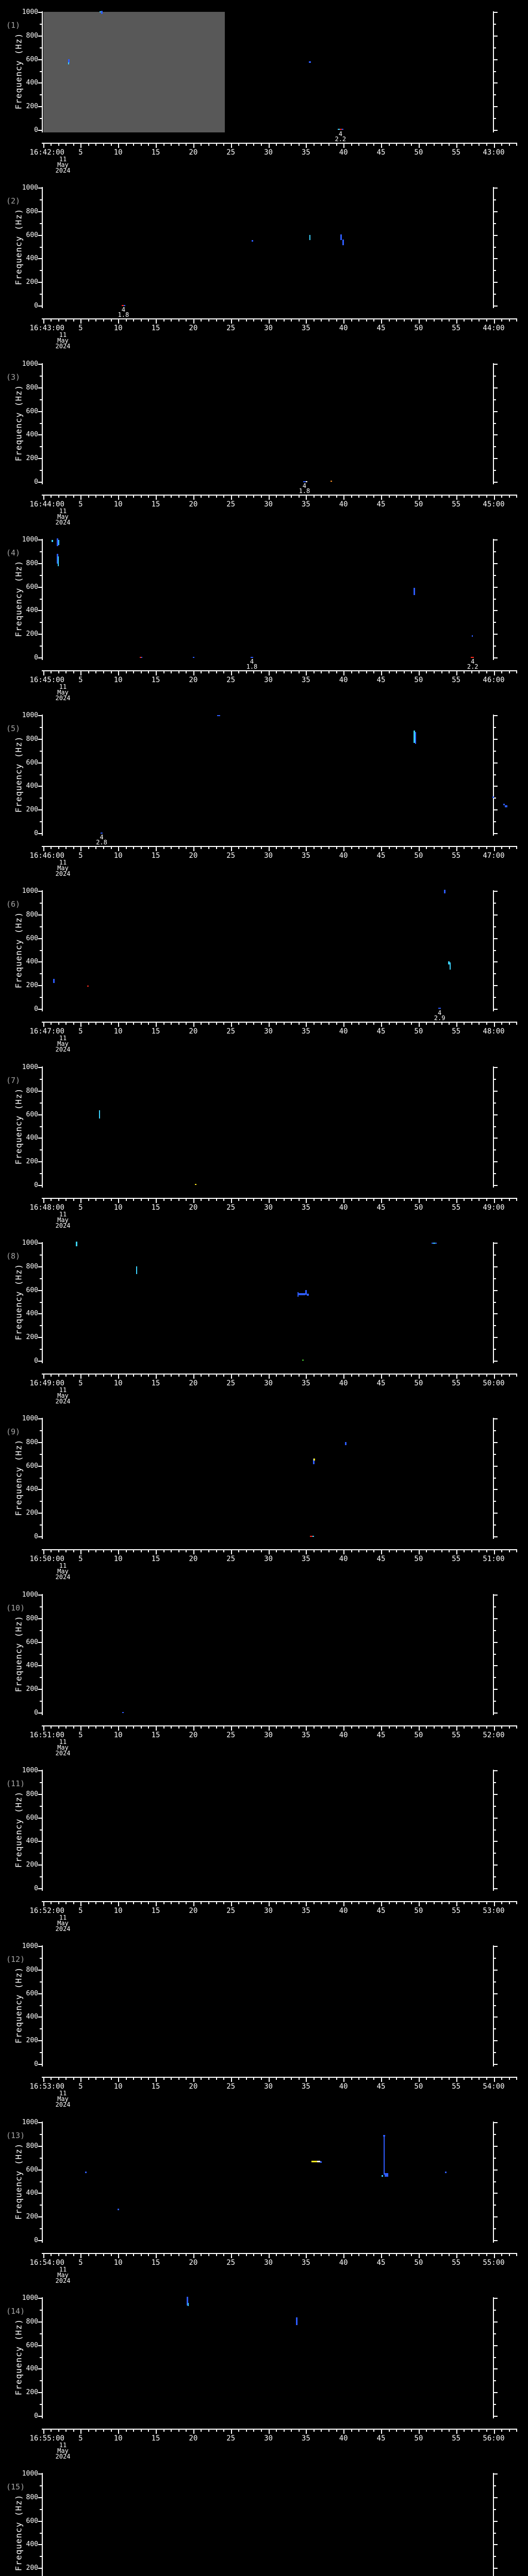 The image size is (528, 2576). Describe the element at coordinates (63, 873) in the screenshot. I see `x-axis-date-line: 2024` at that location.